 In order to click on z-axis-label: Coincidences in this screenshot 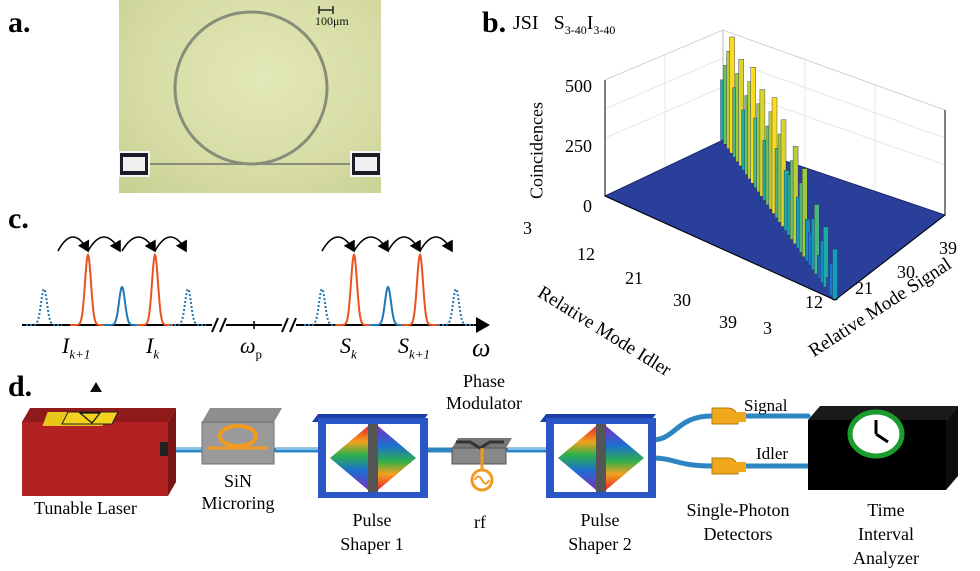, I will do `click(536, 150)`.